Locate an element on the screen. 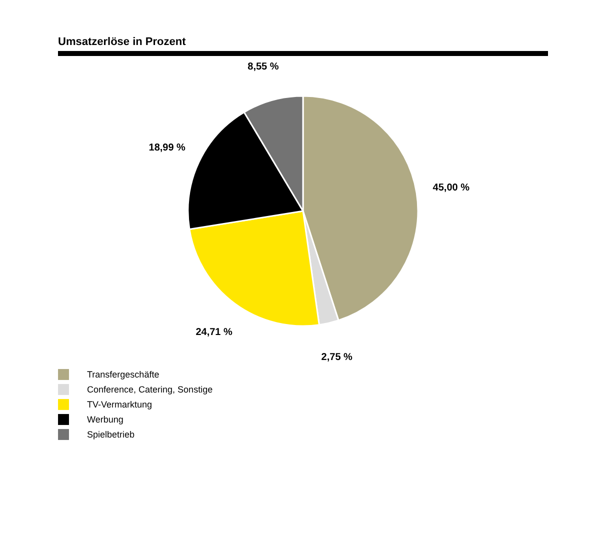  legend-label: Spielbetrieb is located at coordinates (111, 435).